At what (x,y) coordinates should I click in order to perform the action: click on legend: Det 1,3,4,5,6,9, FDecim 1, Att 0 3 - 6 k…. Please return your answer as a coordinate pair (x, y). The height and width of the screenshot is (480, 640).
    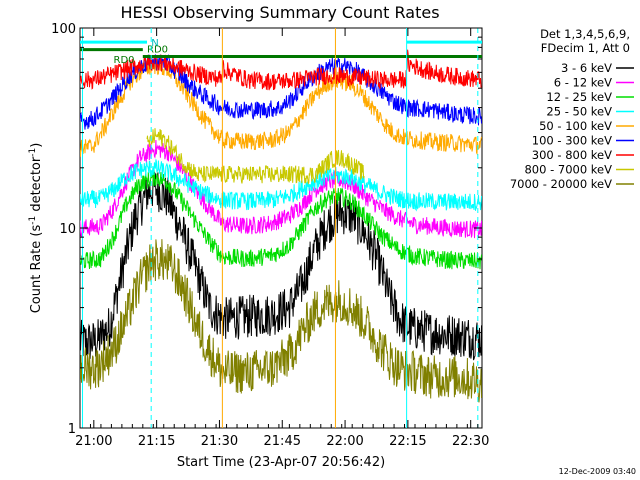
    Looking at the image, I should click on (572, 109).